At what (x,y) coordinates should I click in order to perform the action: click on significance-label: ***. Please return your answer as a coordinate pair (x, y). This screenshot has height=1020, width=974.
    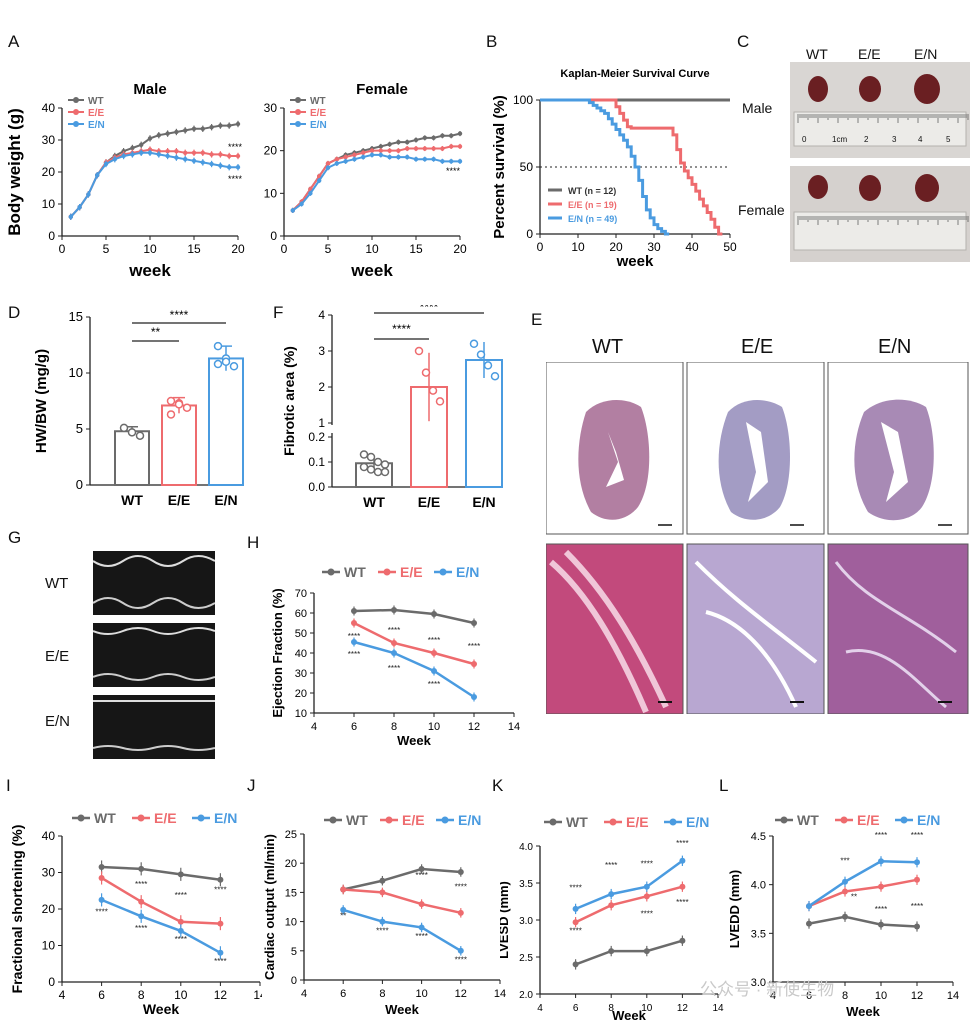
    Looking at the image, I should click on (844, 860).